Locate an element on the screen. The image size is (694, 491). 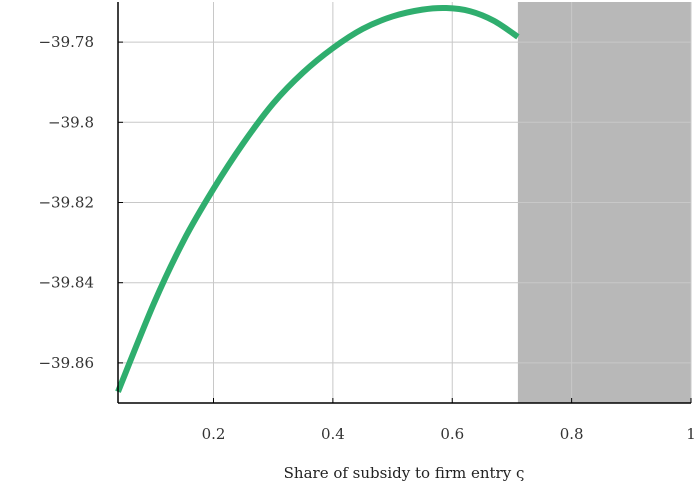
x-tick-label: 0.2 is located at coordinates (214, 434).